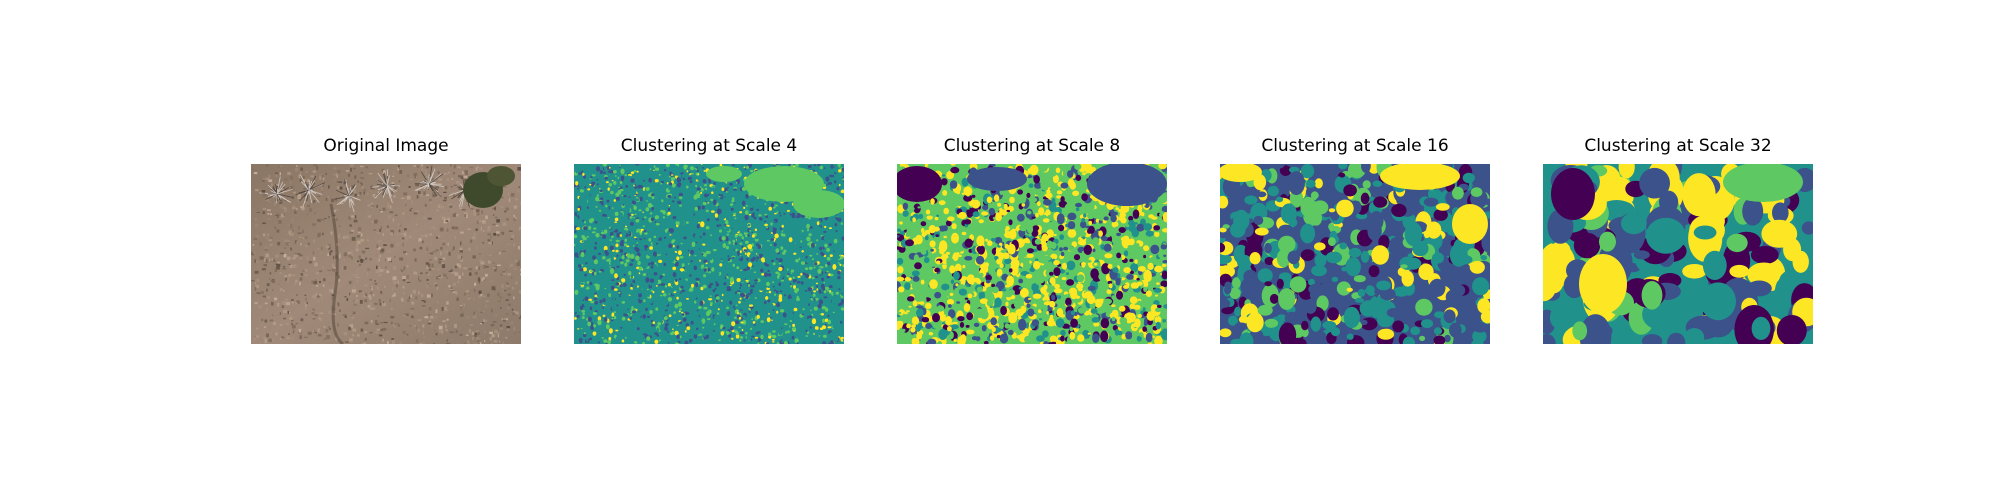 The height and width of the screenshot is (500, 2000). I want to click on panel-original-image: Original Image, so click(386, 240).